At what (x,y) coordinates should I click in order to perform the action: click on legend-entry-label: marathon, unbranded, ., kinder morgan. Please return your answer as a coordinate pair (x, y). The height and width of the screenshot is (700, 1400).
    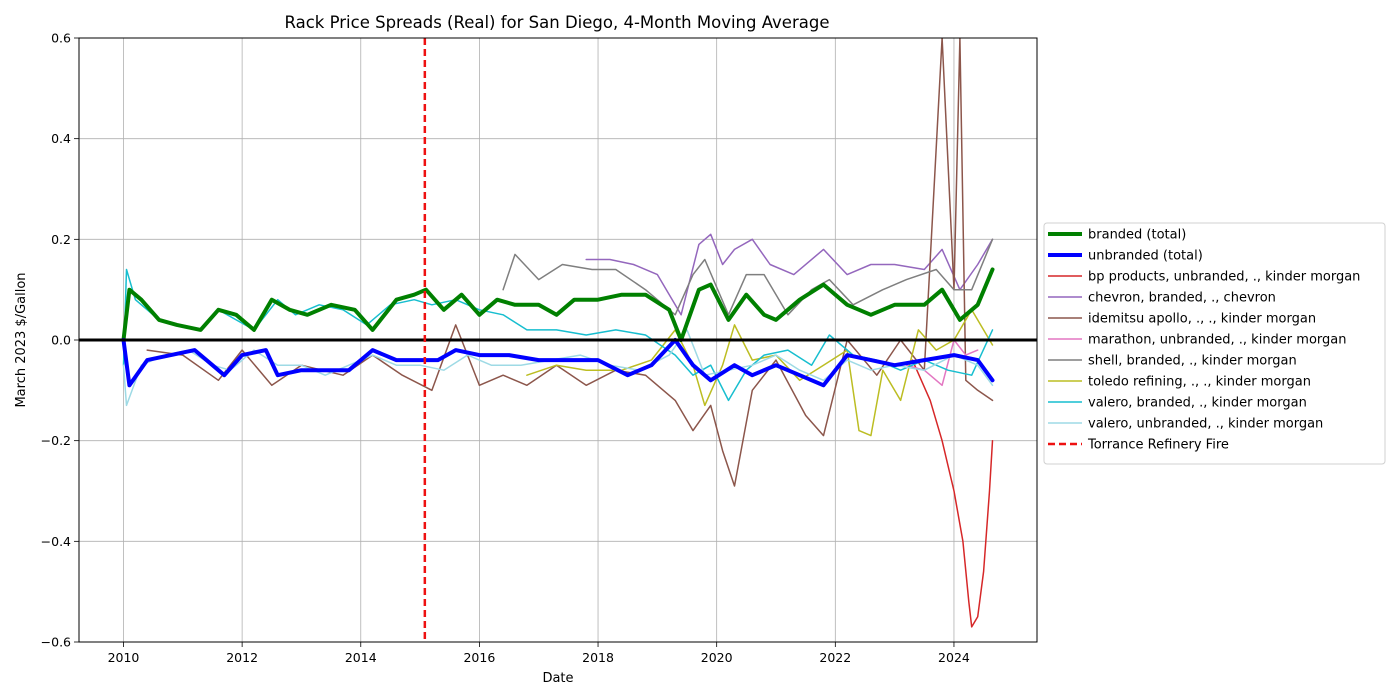
    Looking at the image, I should click on (1217, 340).